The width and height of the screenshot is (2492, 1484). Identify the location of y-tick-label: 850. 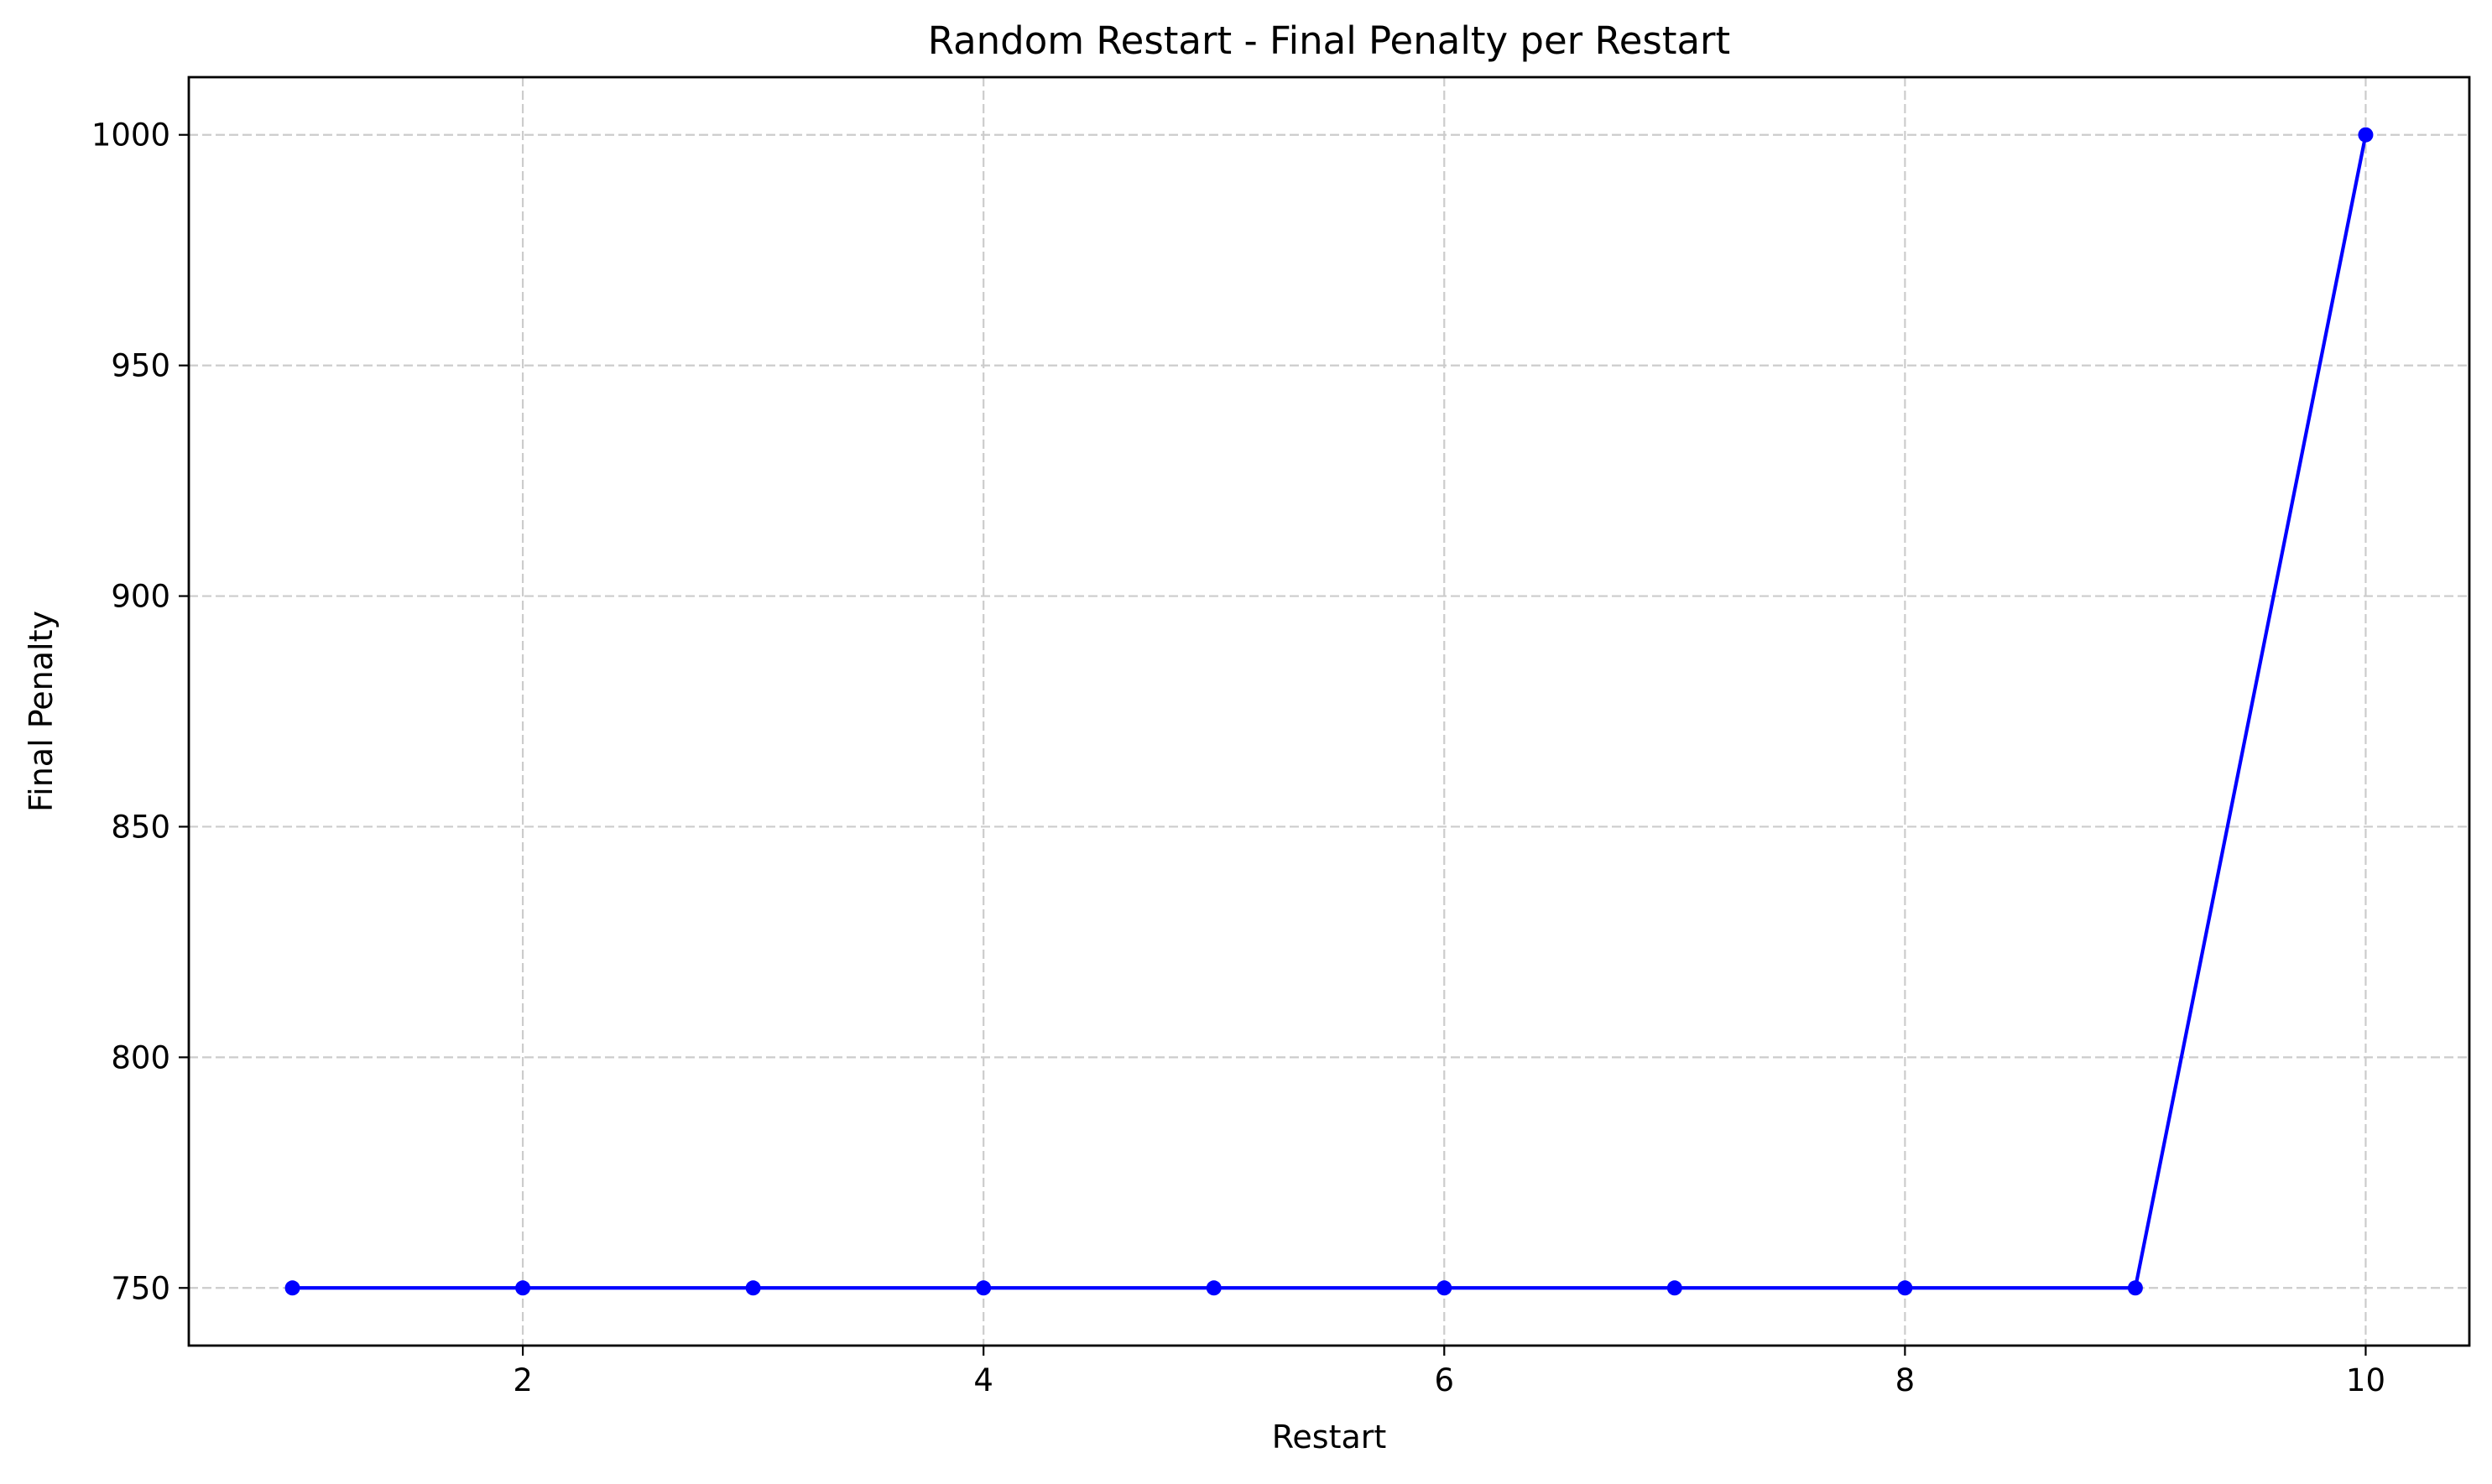
(140, 827).